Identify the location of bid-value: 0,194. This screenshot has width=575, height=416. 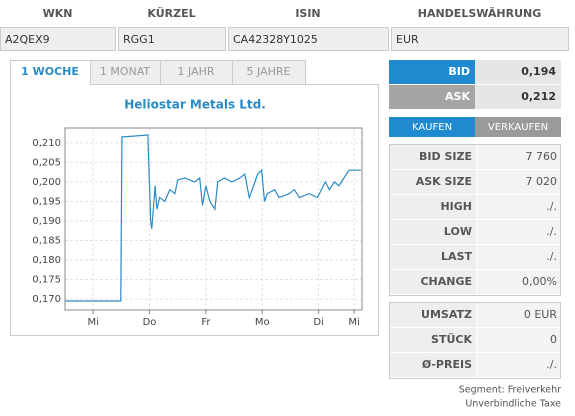
(538, 71).